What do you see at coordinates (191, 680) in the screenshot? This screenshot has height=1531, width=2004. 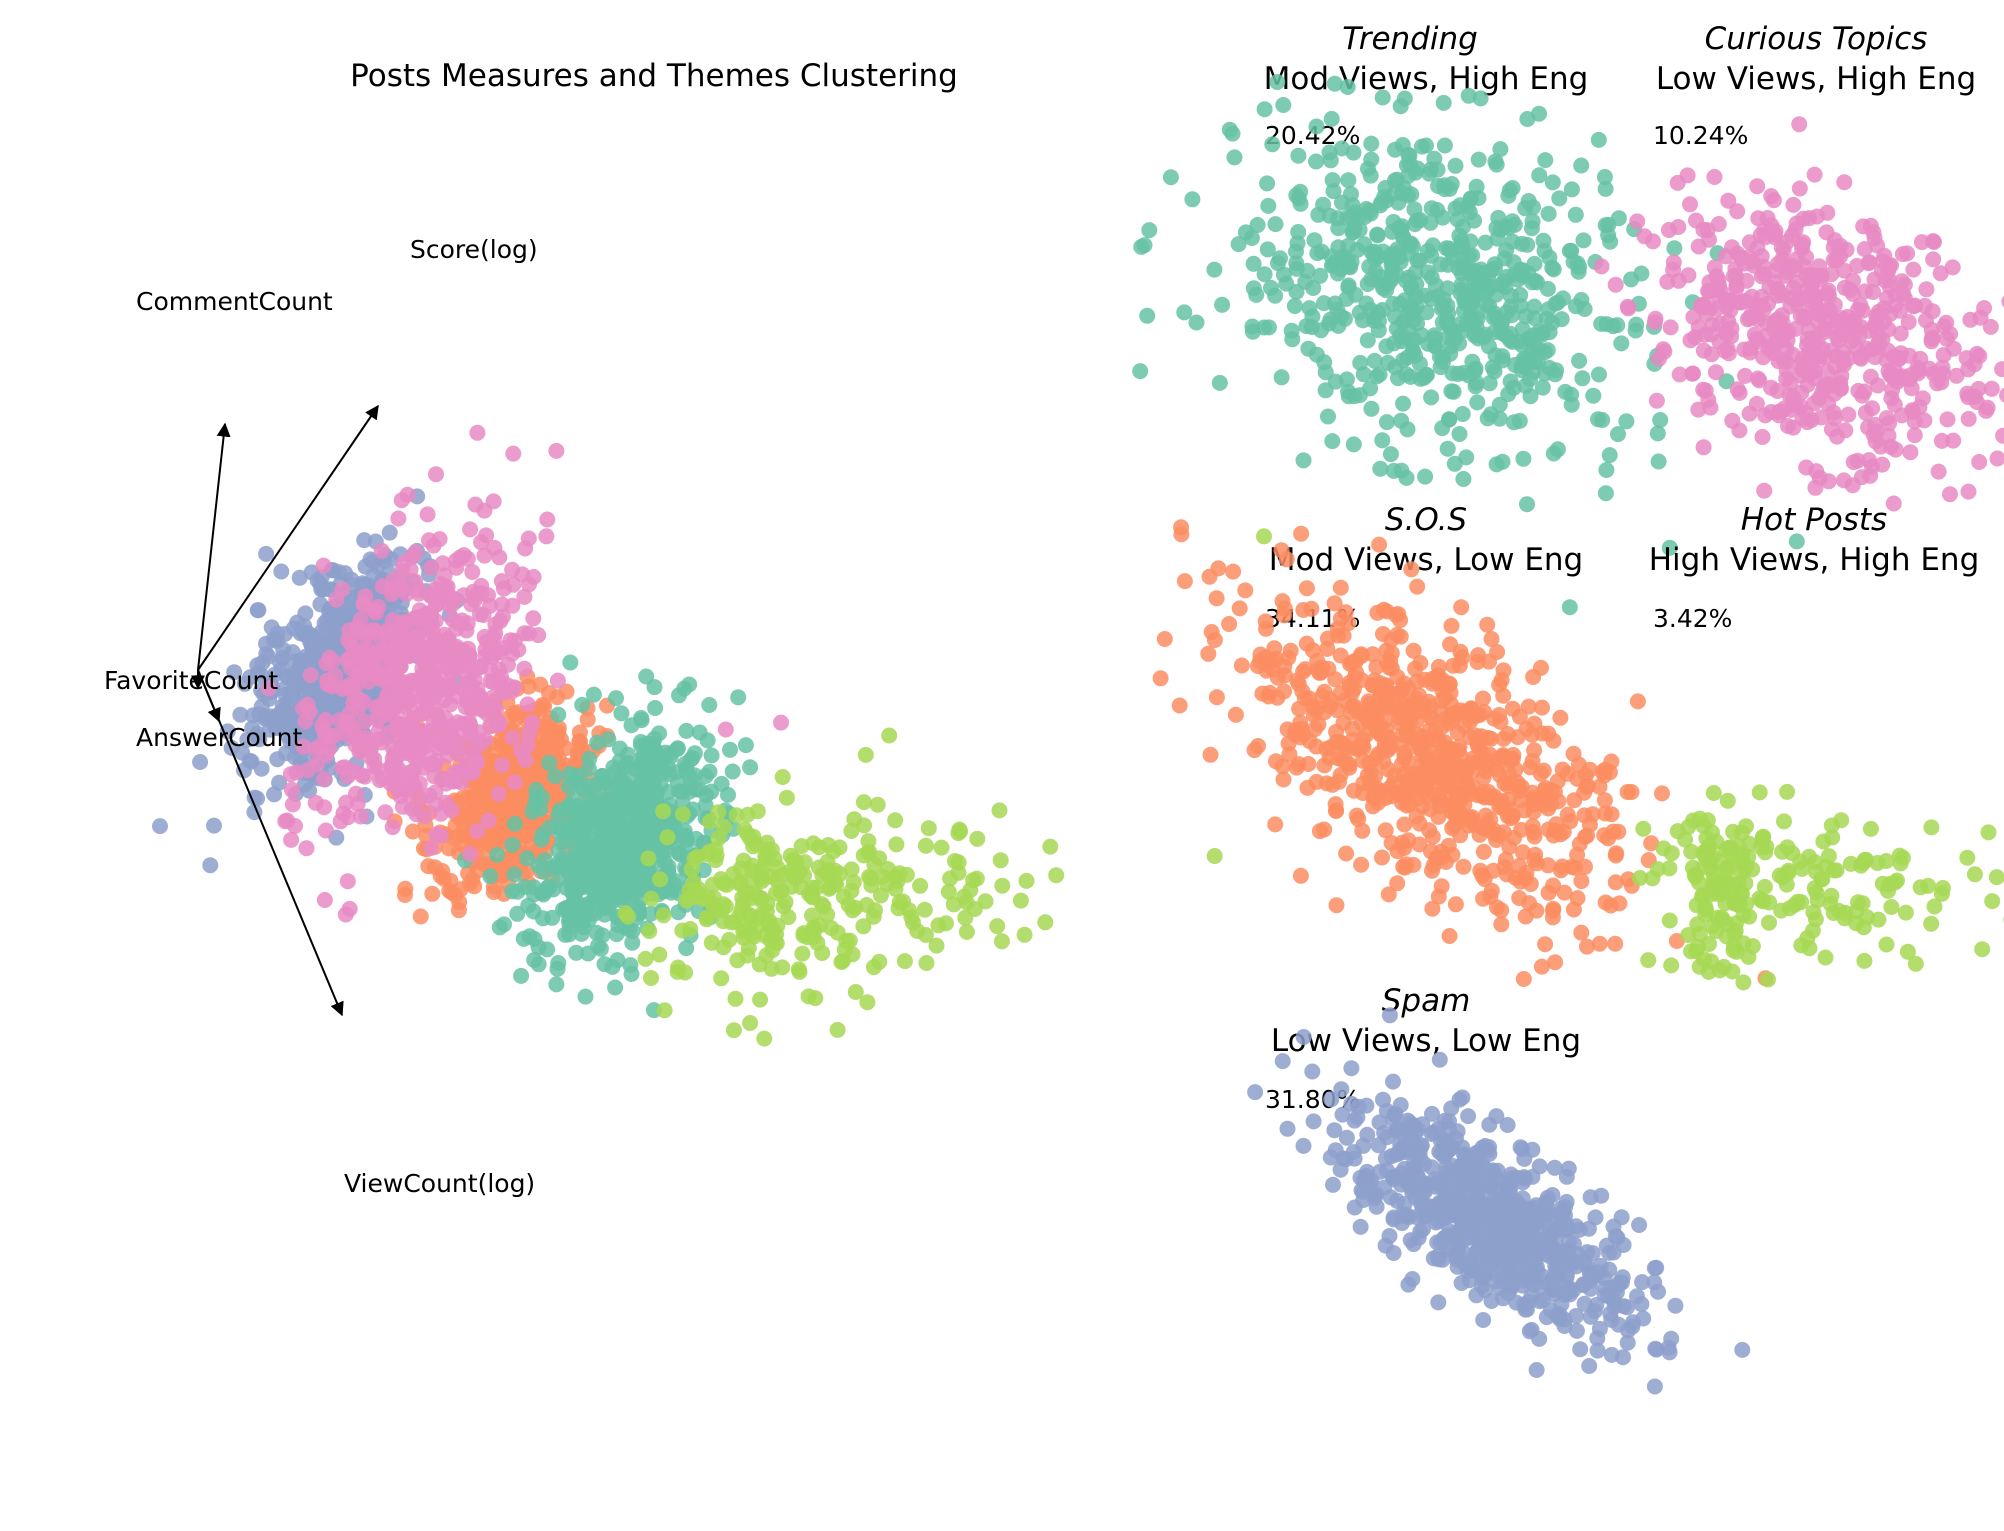 I see `vector-label: FavoriteCount` at bounding box center [191, 680].